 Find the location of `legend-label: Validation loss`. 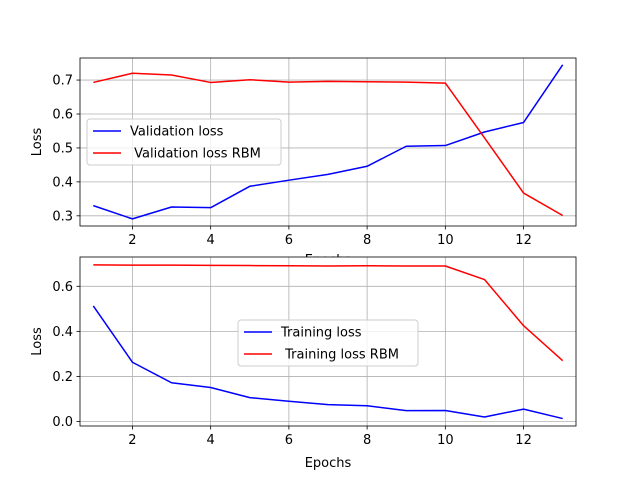

legend-label: Validation loss is located at coordinates (177, 132).